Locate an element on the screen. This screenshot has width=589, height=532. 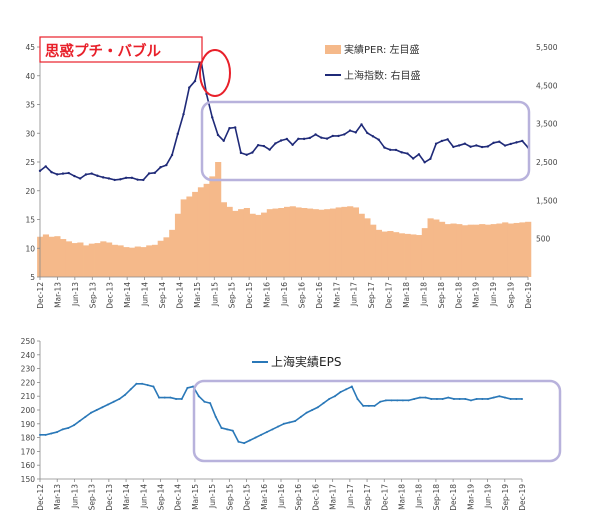
eps-line-layer is located at coordinates (281, 413).